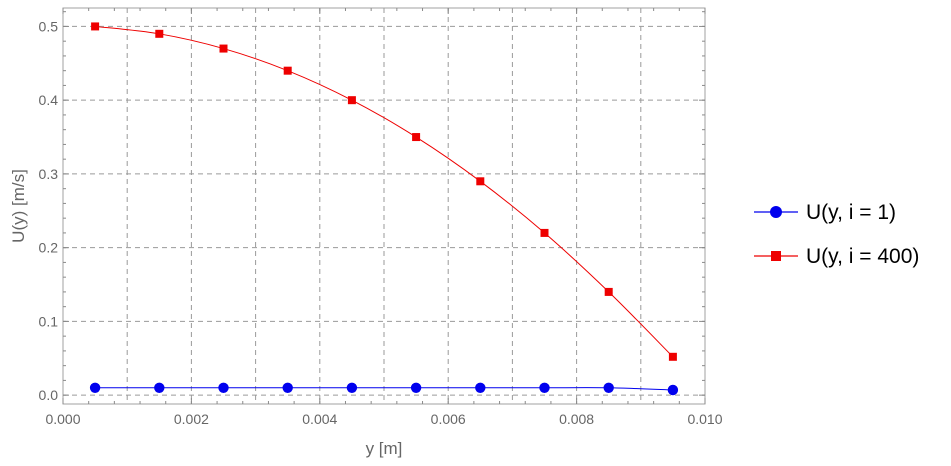 This screenshot has width=951, height=466. What do you see at coordinates (49, 100) in the screenshot?
I see `y-tick-label: 0.4` at bounding box center [49, 100].